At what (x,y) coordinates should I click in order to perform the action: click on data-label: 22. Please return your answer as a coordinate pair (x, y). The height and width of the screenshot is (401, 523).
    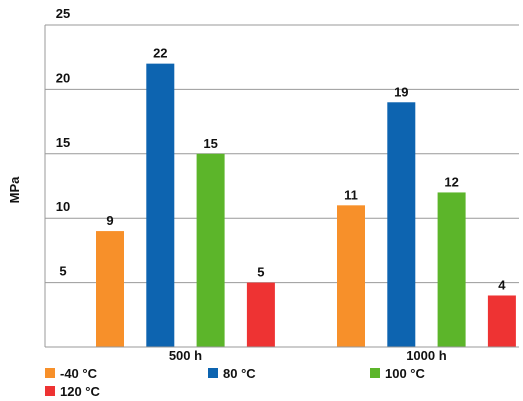
    Looking at the image, I should click on (160, 53).